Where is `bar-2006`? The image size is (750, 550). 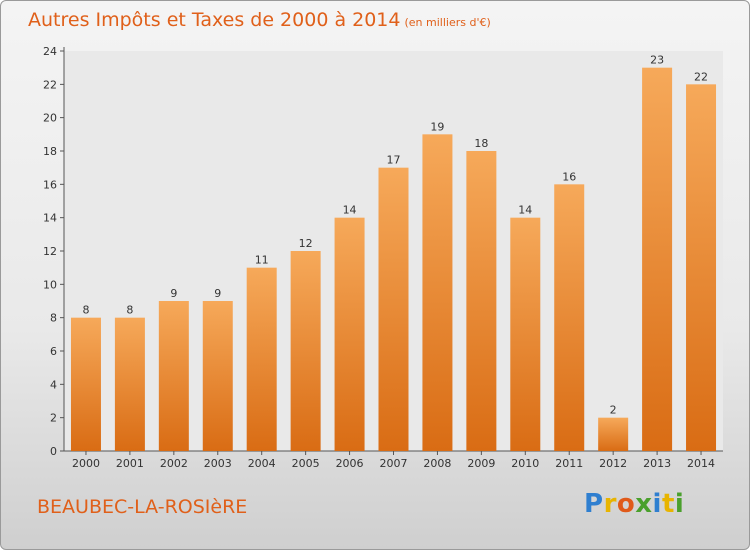
bar-2006 is located at coordinates (349, 334).